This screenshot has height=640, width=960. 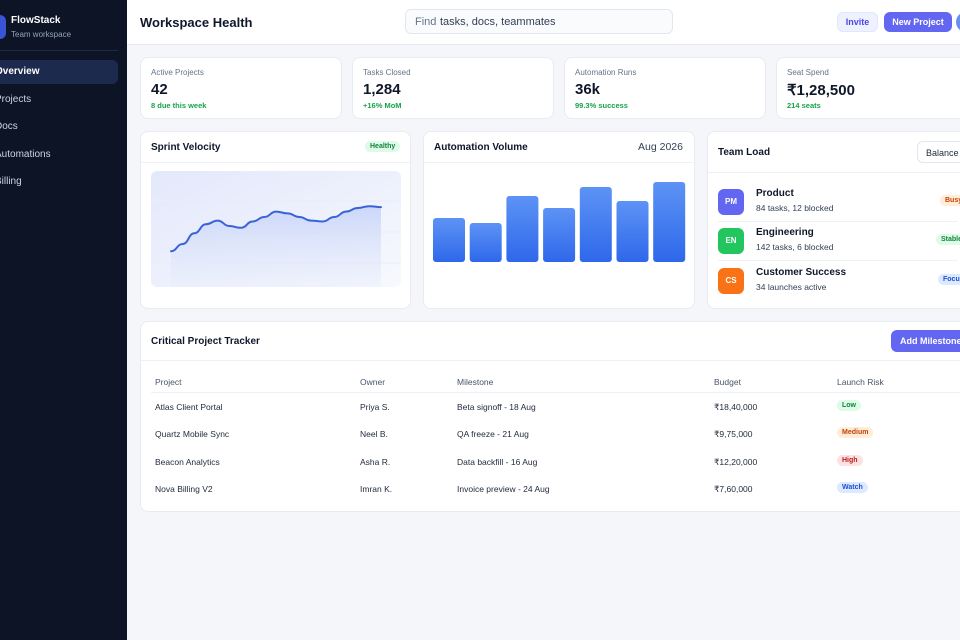 I want to click on column-header-project: Project, so click(x=168, y=382).